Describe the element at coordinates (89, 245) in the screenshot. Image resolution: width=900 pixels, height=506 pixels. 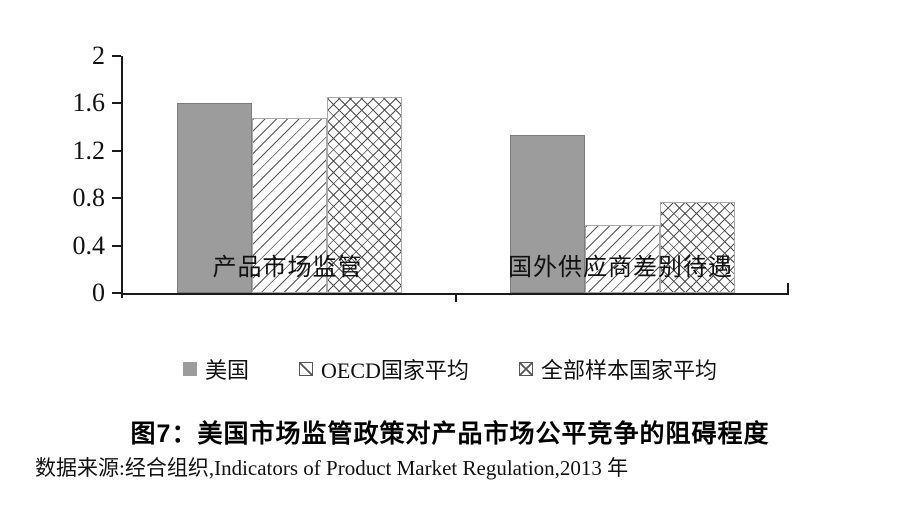
I see `y-axis-tick-label: 0.4` at that location.